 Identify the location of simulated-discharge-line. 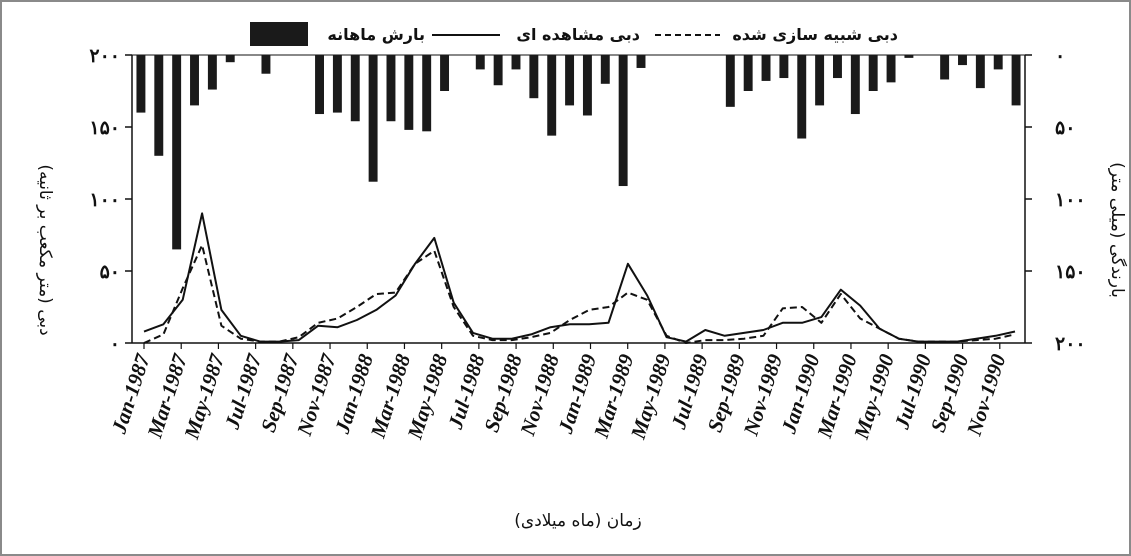
(579, 294).